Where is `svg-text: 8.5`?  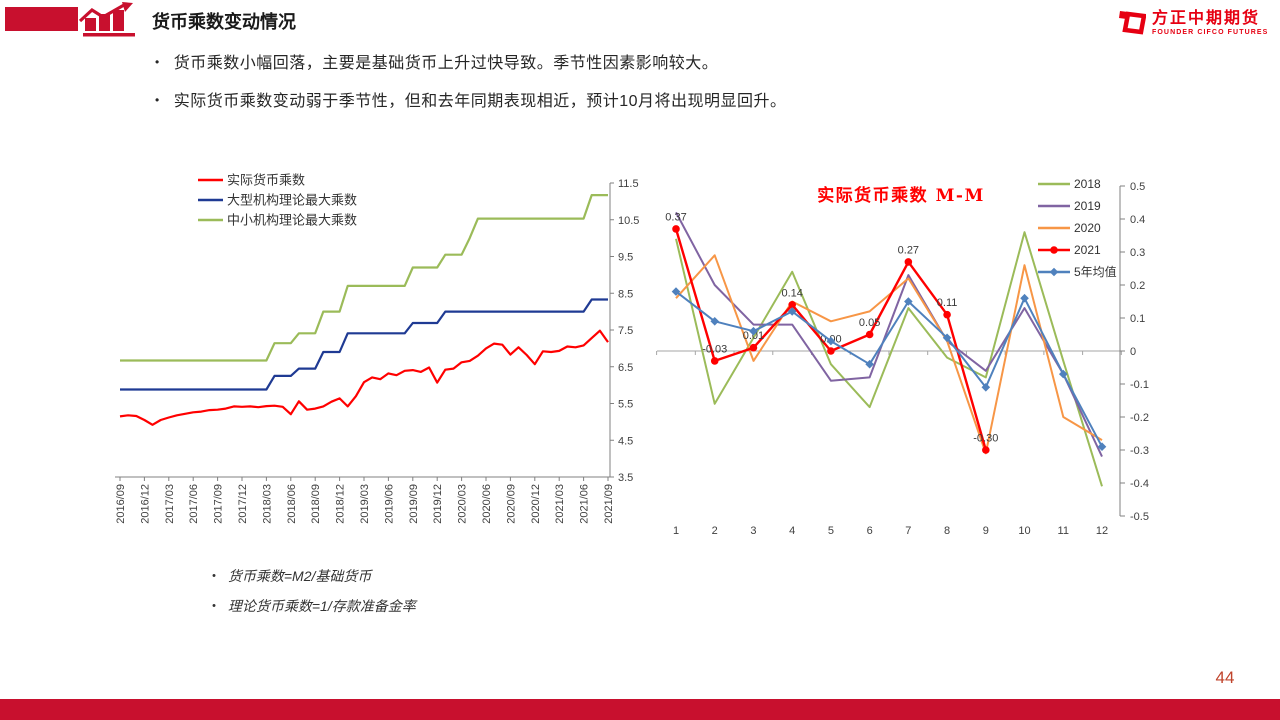 svg-text: 8.5 is located at coordinates (625, 294).